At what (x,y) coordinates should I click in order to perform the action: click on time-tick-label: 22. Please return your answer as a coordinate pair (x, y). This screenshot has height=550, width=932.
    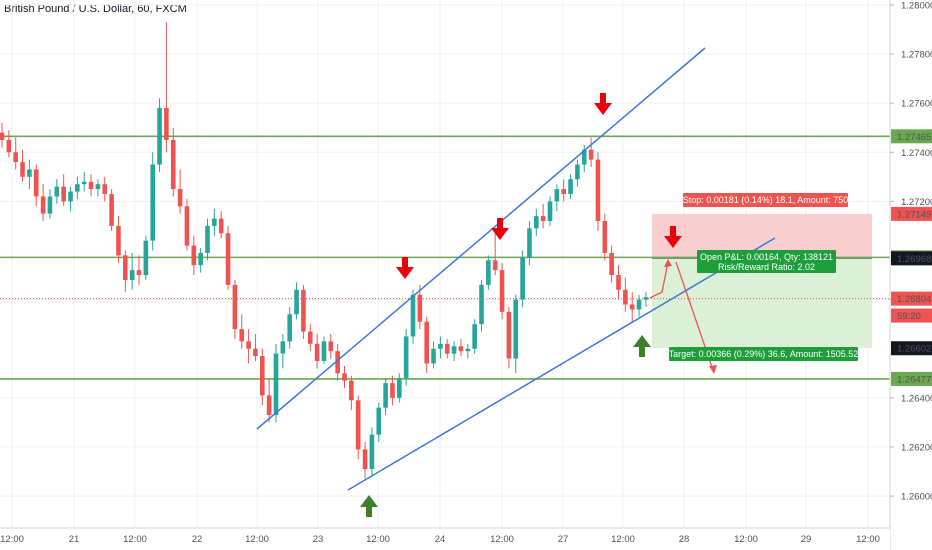
    Looking at the image, I should click on (197, 539).